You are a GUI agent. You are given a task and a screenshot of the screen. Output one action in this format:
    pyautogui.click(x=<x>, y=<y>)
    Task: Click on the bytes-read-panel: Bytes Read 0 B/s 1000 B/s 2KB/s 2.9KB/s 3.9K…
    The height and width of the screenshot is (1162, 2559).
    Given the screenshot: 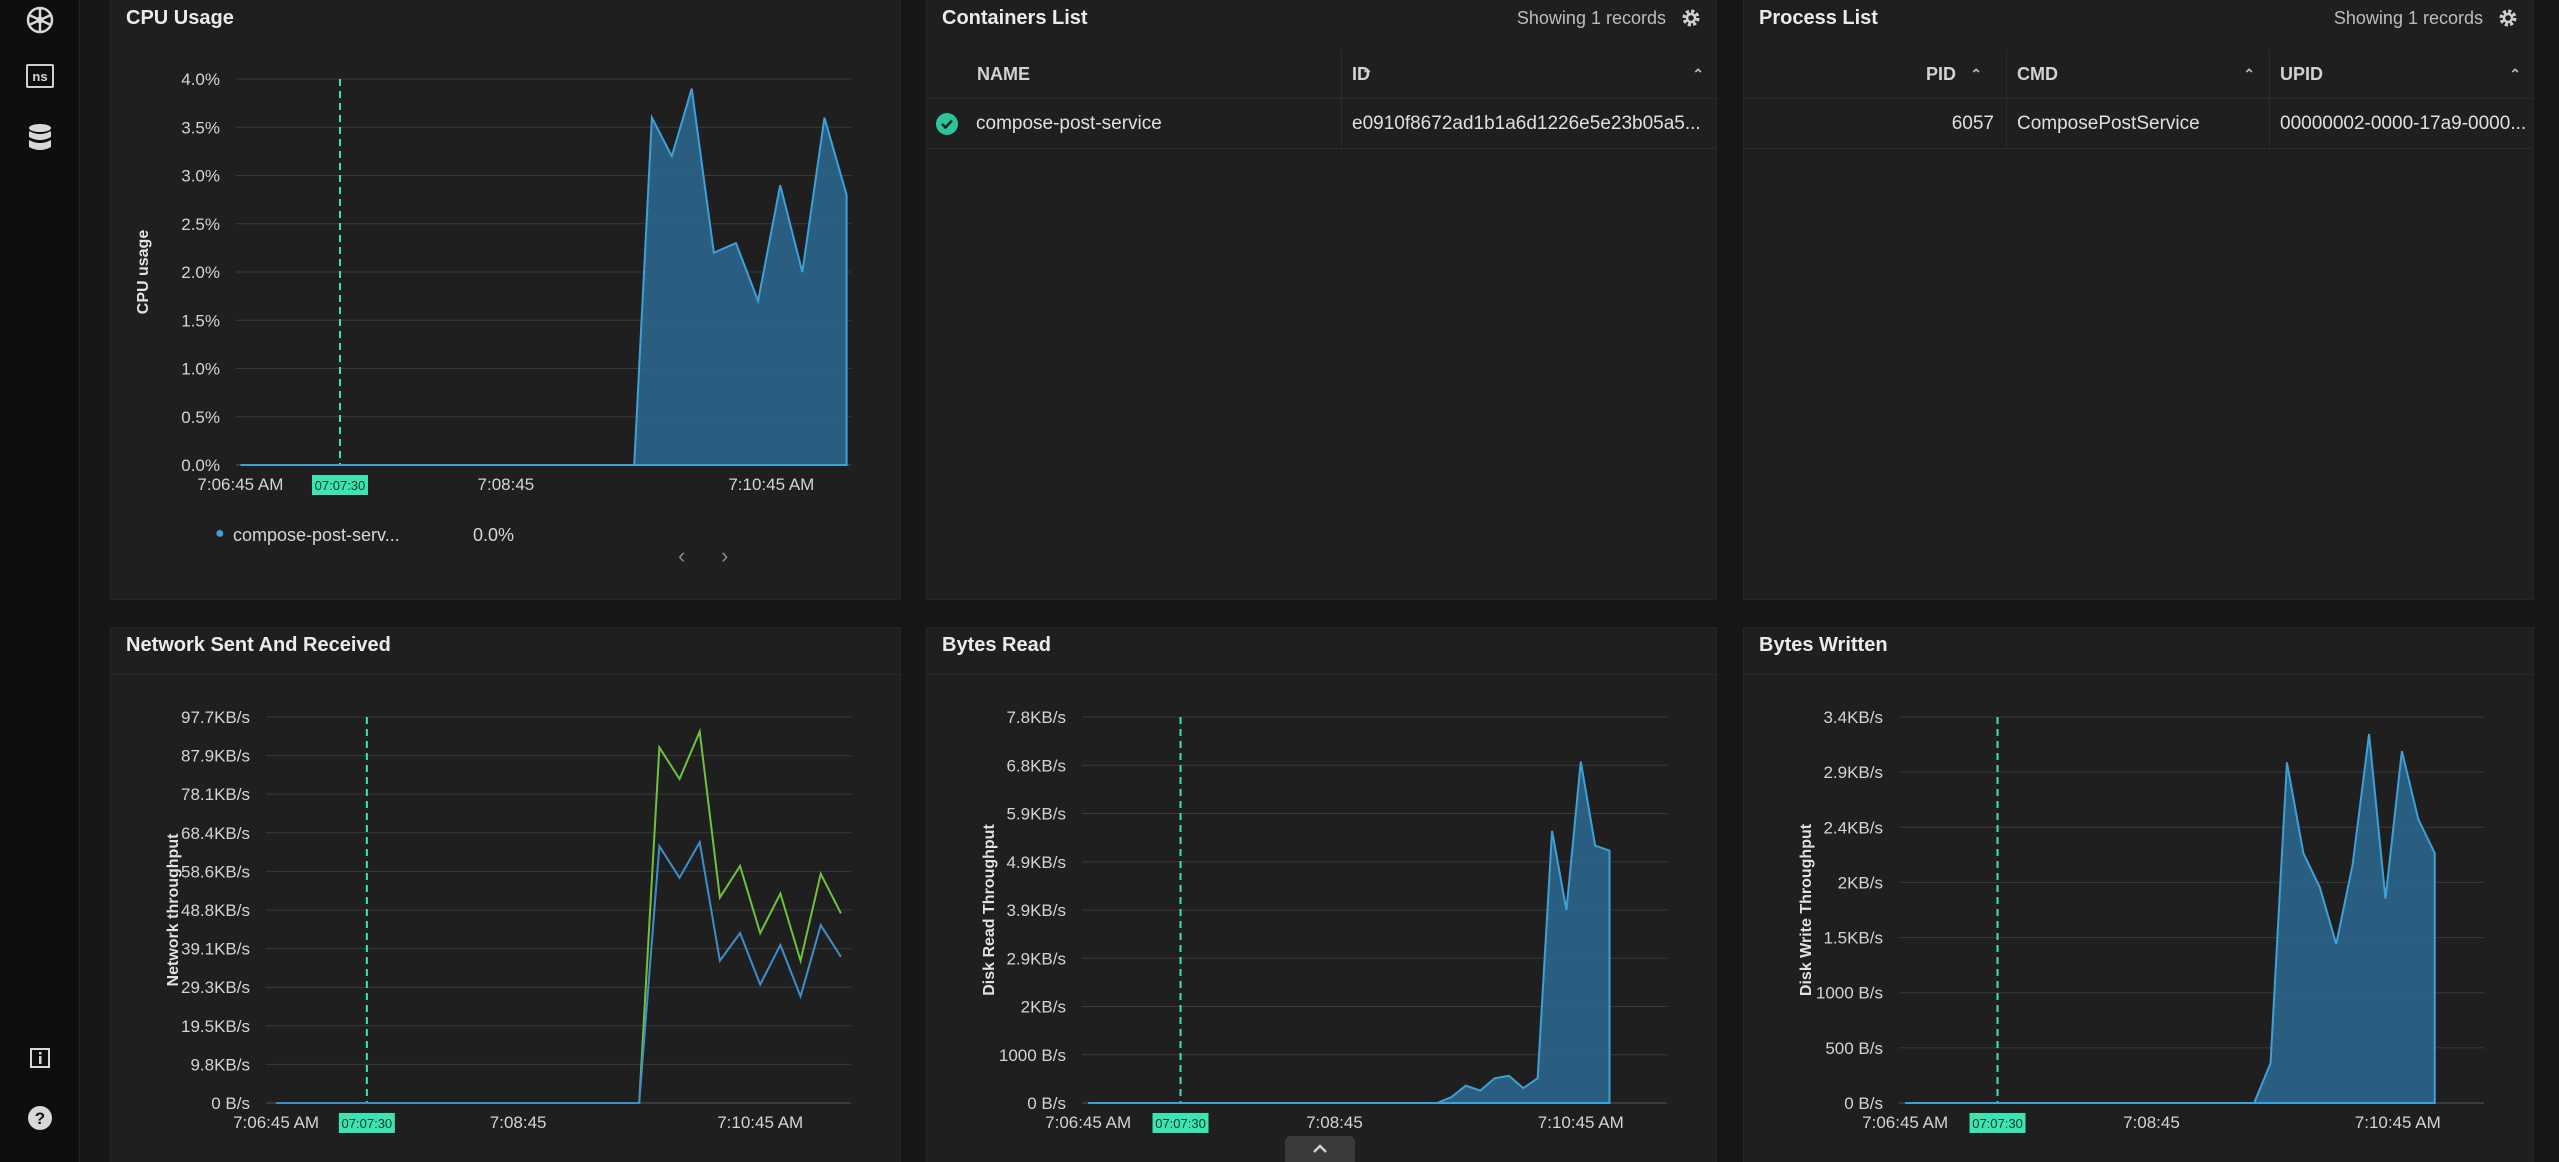 What is the action you would take?
    pyautogui.click(x=1321, y=894)
    